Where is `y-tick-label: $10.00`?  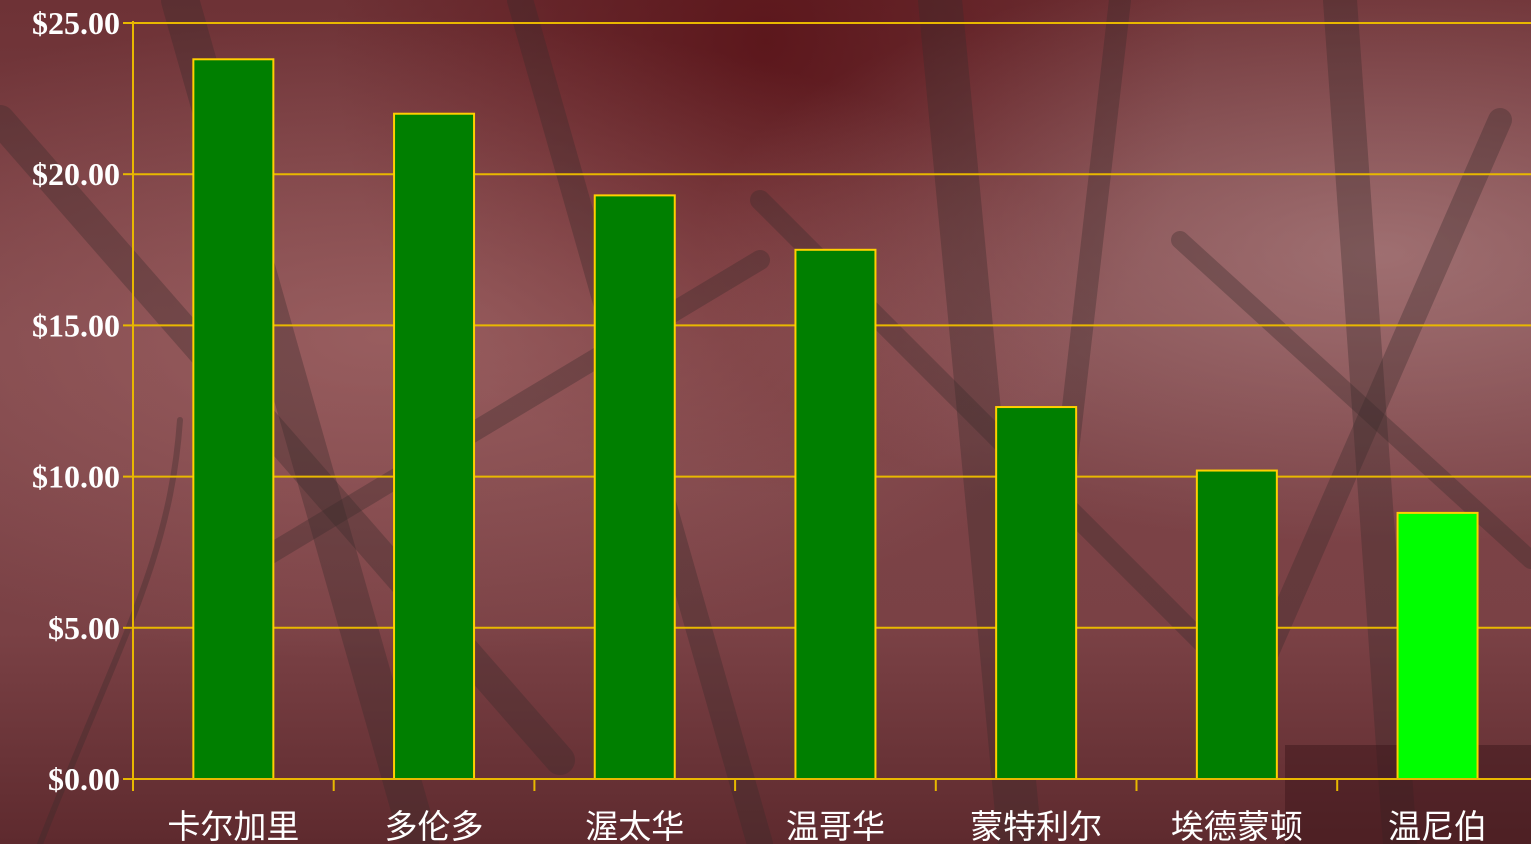 y-tick-label: $10.00 is located at coordinates (76, 477).